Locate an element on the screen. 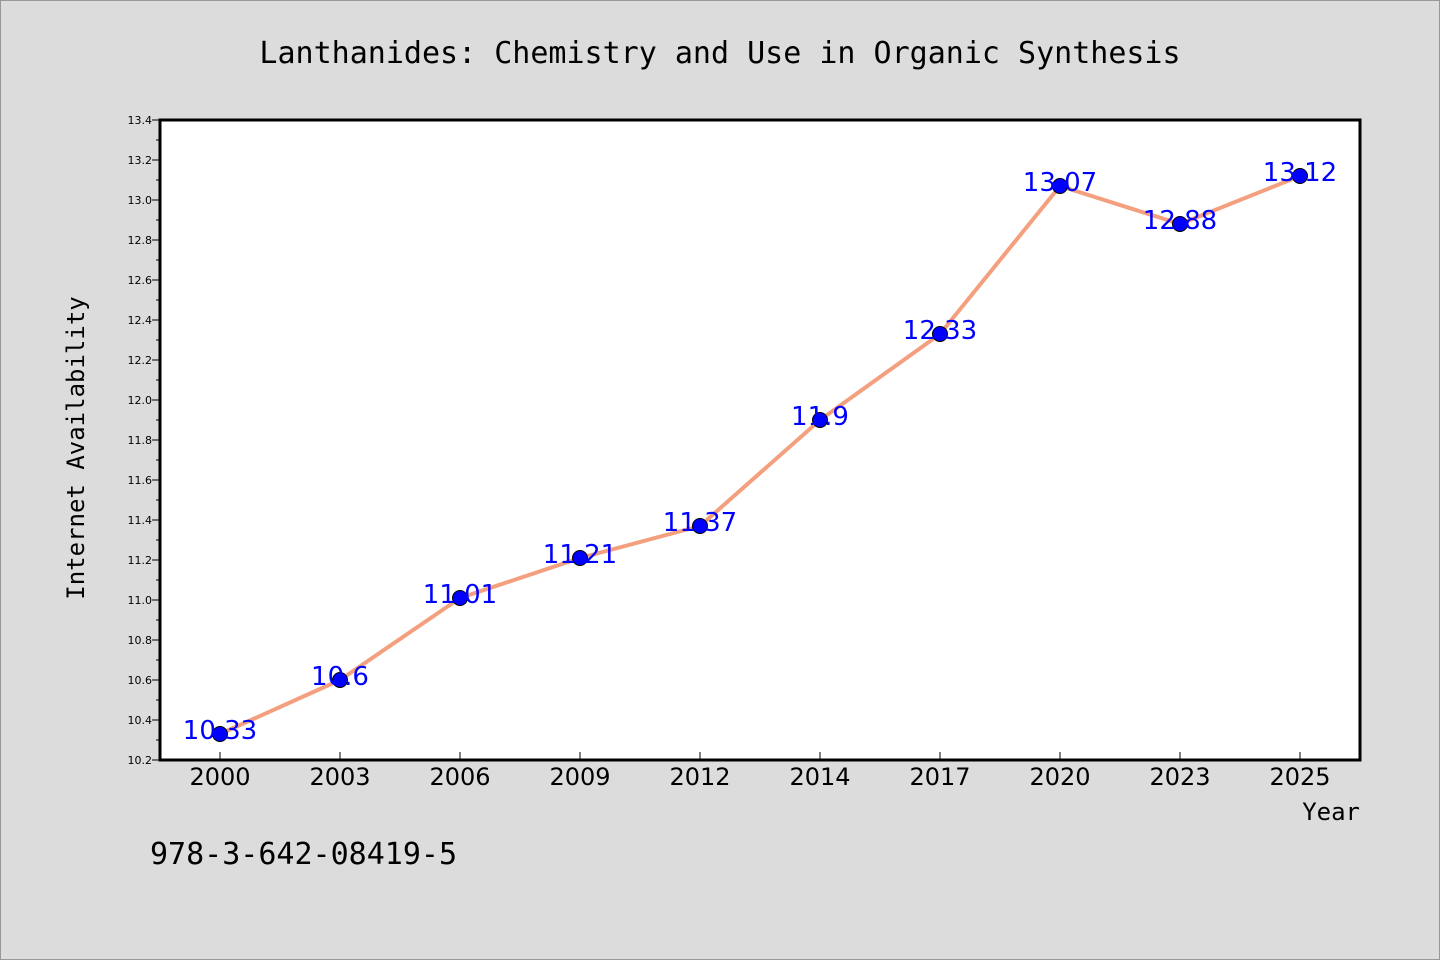  data-label: 10.6 is located at coordinates (340, 677).